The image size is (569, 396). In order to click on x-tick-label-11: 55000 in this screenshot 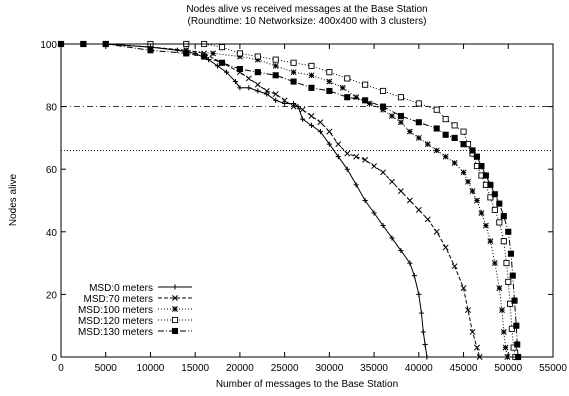, I will do `click(553, 368)`.